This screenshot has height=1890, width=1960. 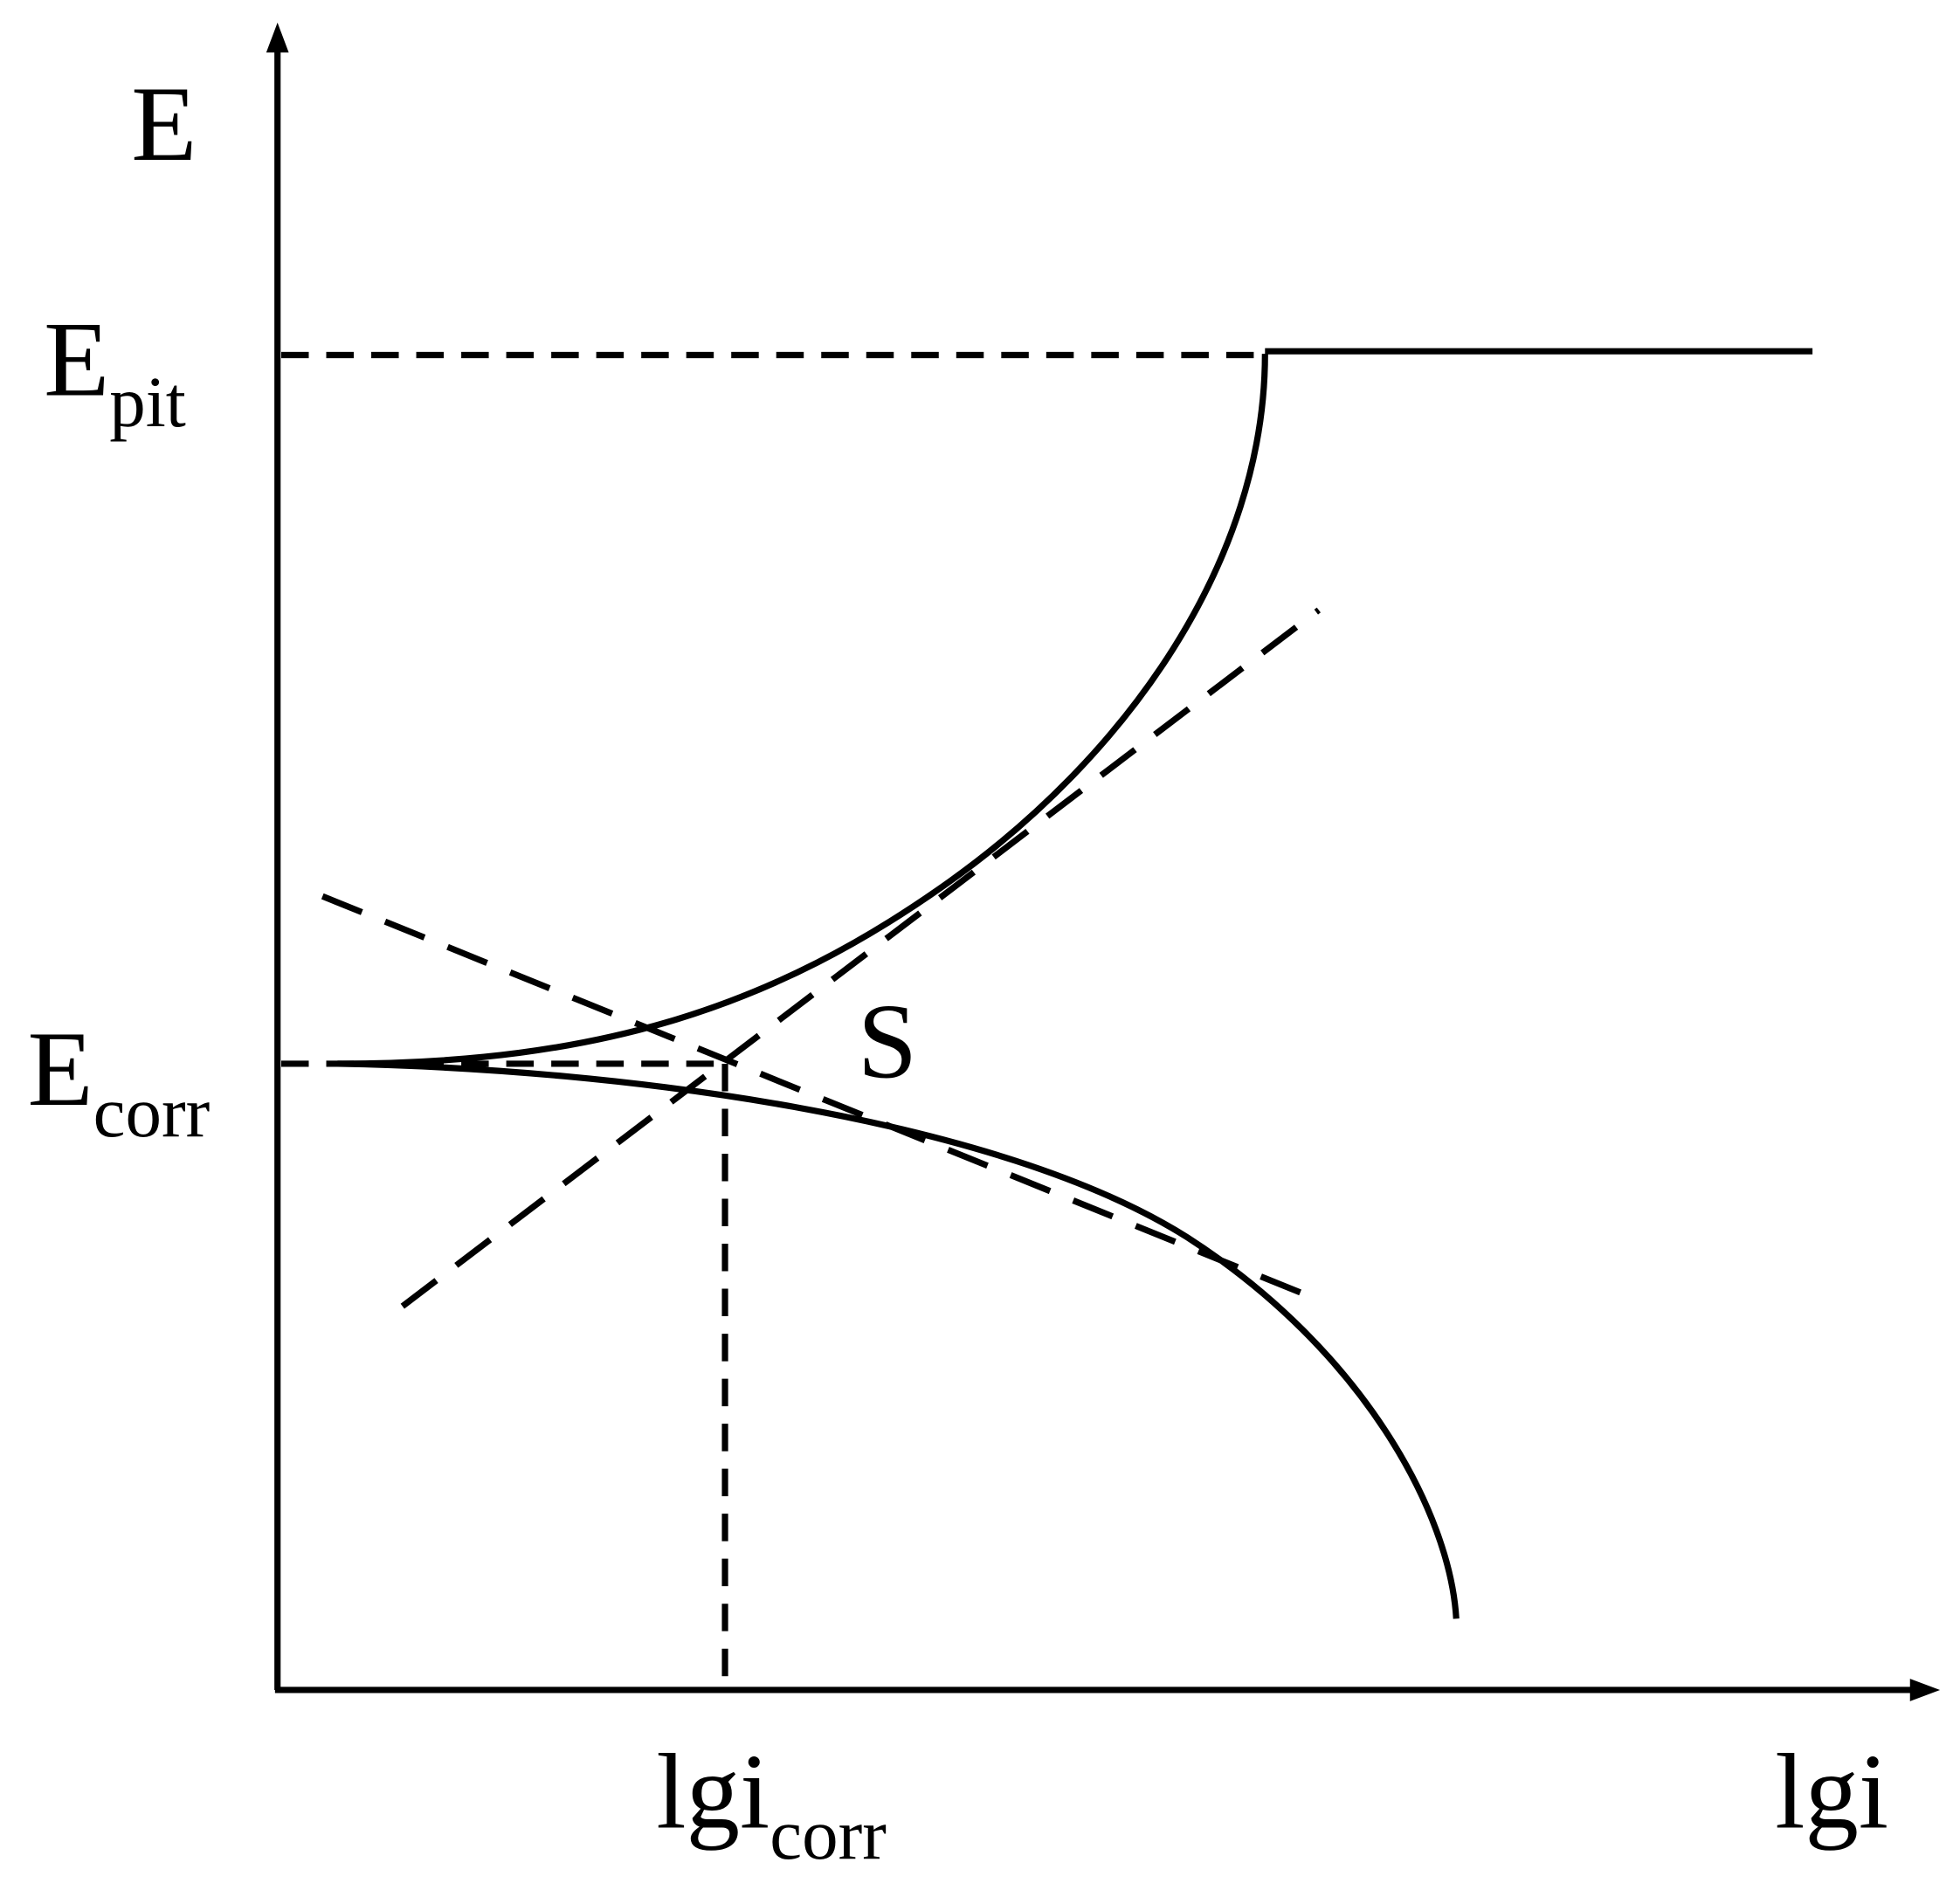 What do you see at coordinates (60, 1068) in the screenshot?
I see `e-corr-main: E` at bounding box center [60, 1068].